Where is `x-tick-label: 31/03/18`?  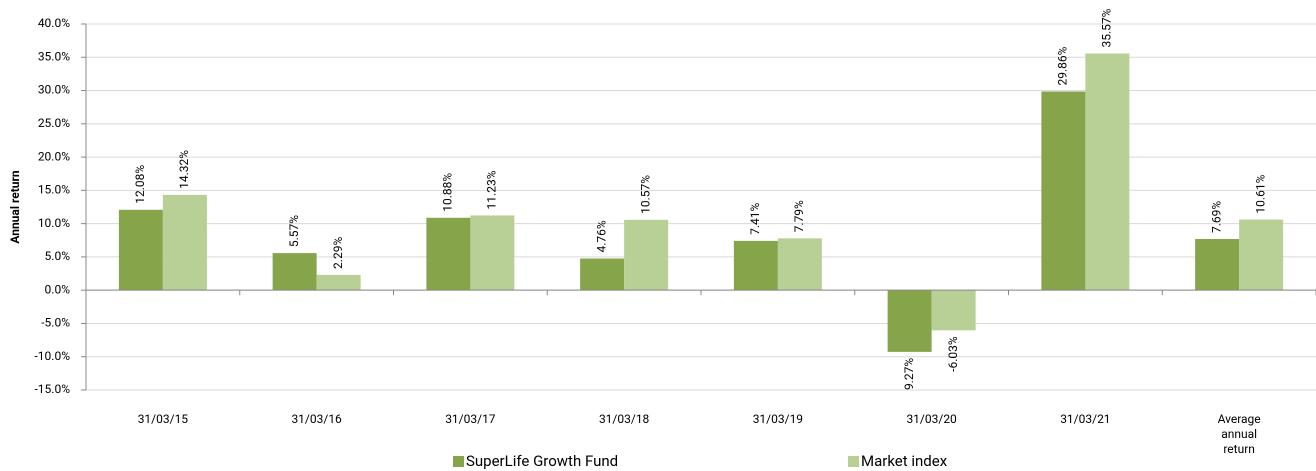 x-tick-label: 31/03/18 is located at coordinates (624, 419).